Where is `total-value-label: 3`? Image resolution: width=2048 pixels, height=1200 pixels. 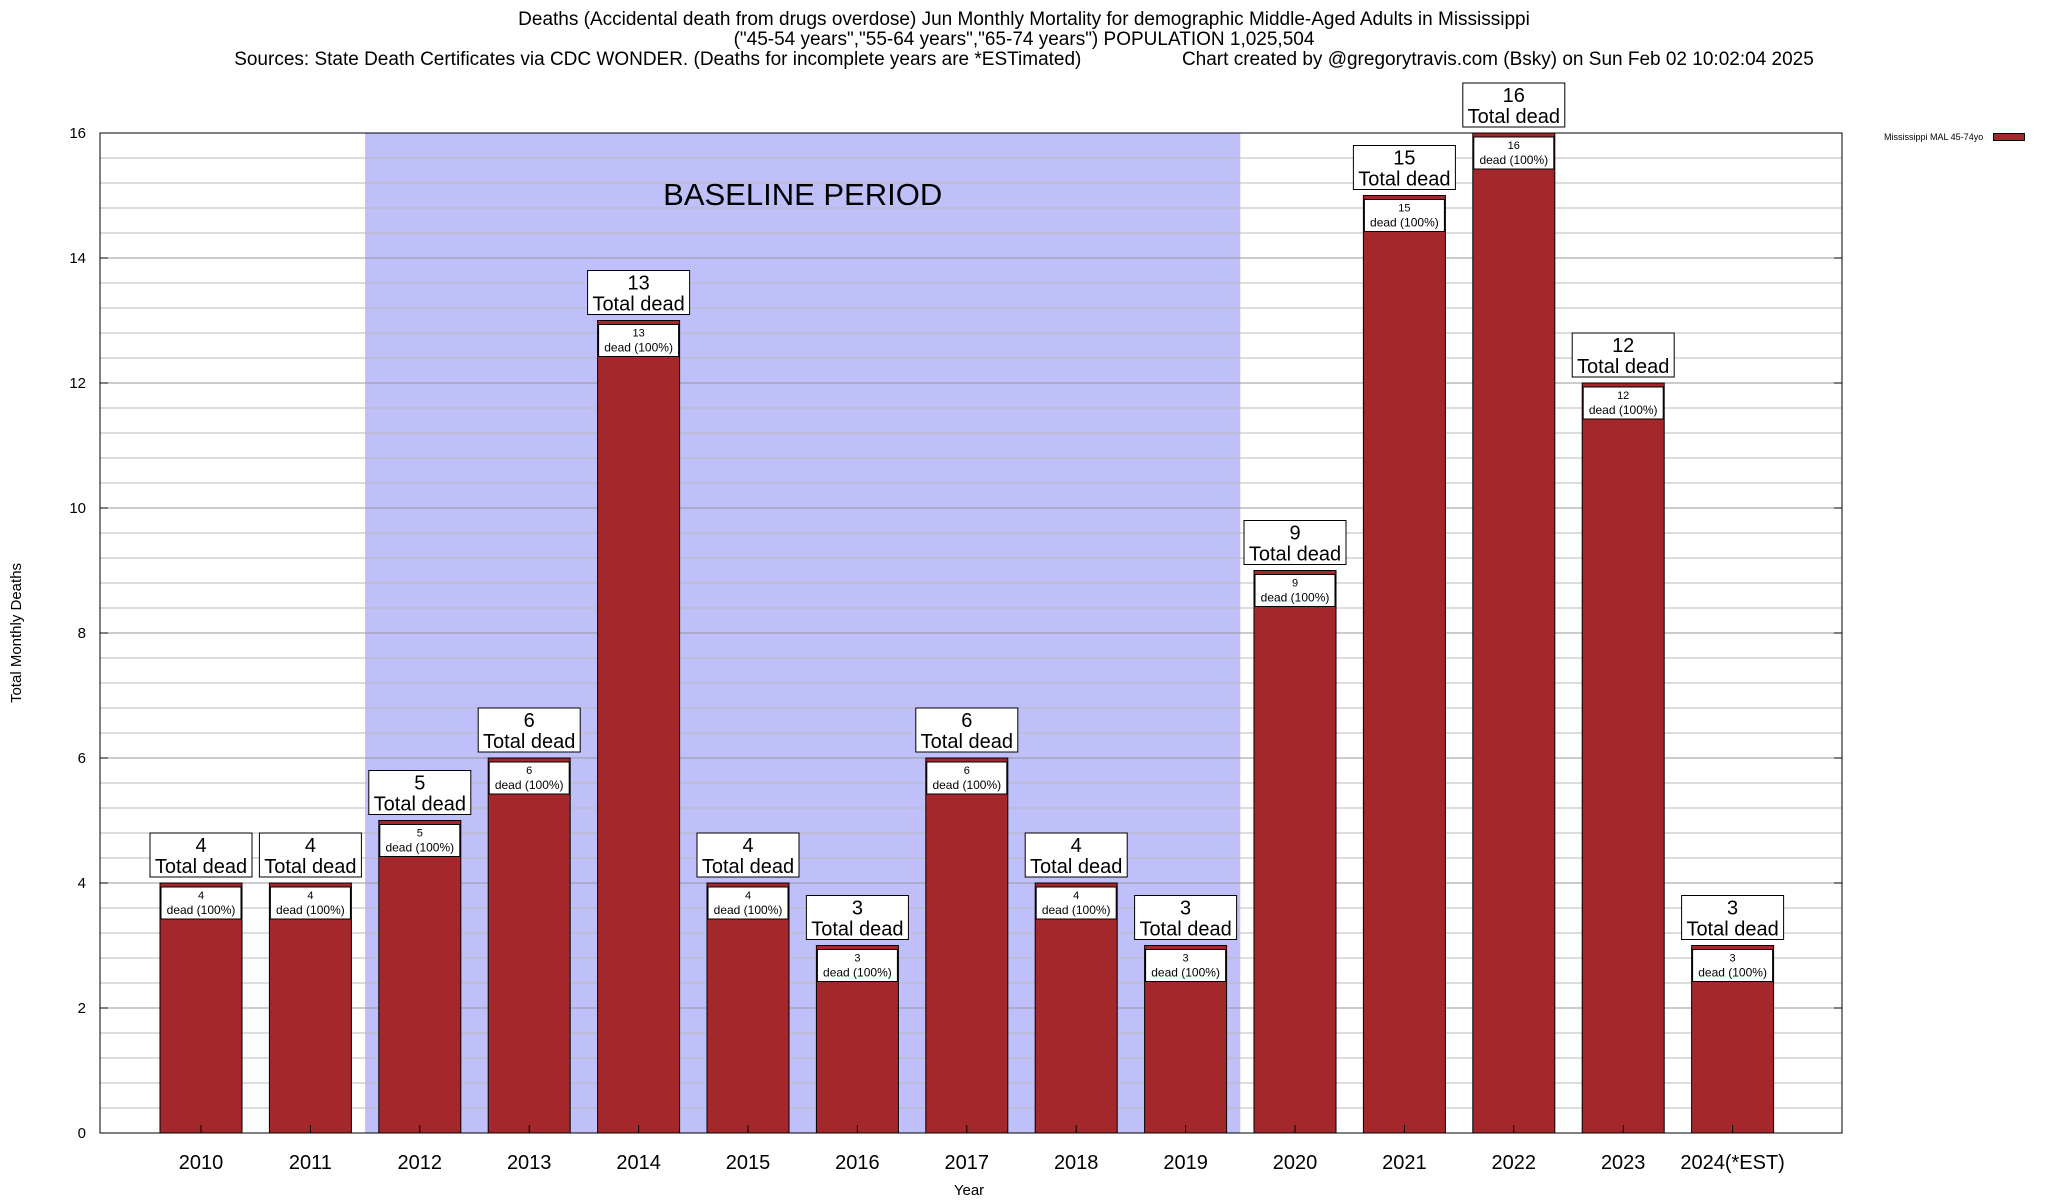 total-value-label: 3 is located at coordinates (857, 909).